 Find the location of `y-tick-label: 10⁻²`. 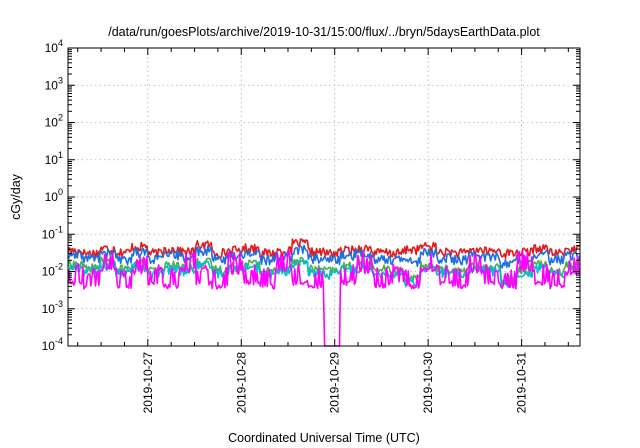

y-tick-label: 10⁻² is located at coordinates (52, 270).